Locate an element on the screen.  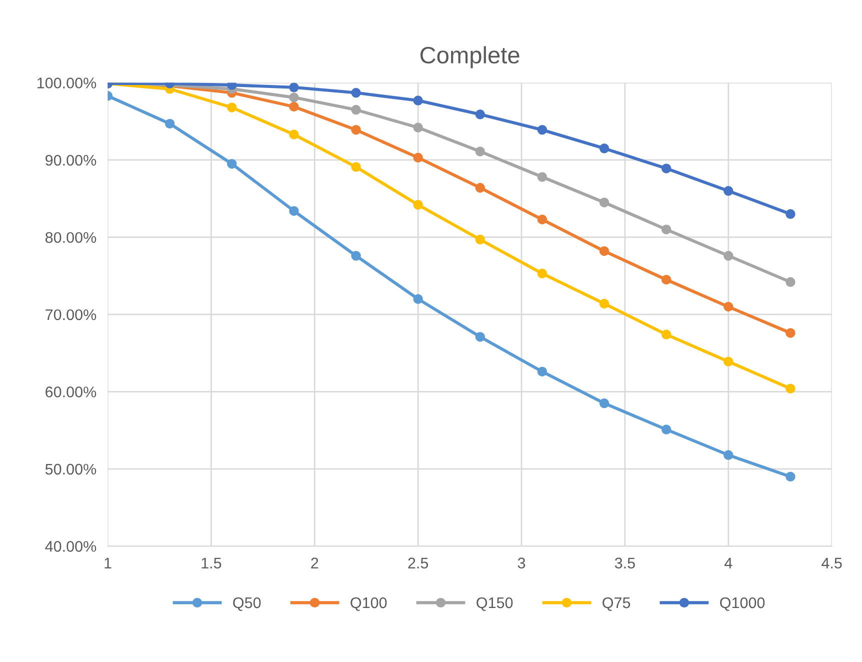
legend-label: Q1000 is located at coordinates (742, 604).